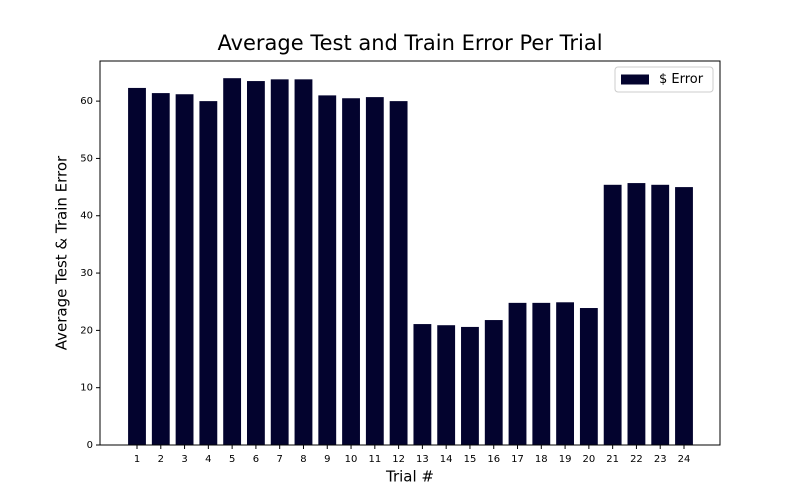  Describe the element at coordinates (446, 459) in the screenshot. I see `x-tick-label: 14` at that location.